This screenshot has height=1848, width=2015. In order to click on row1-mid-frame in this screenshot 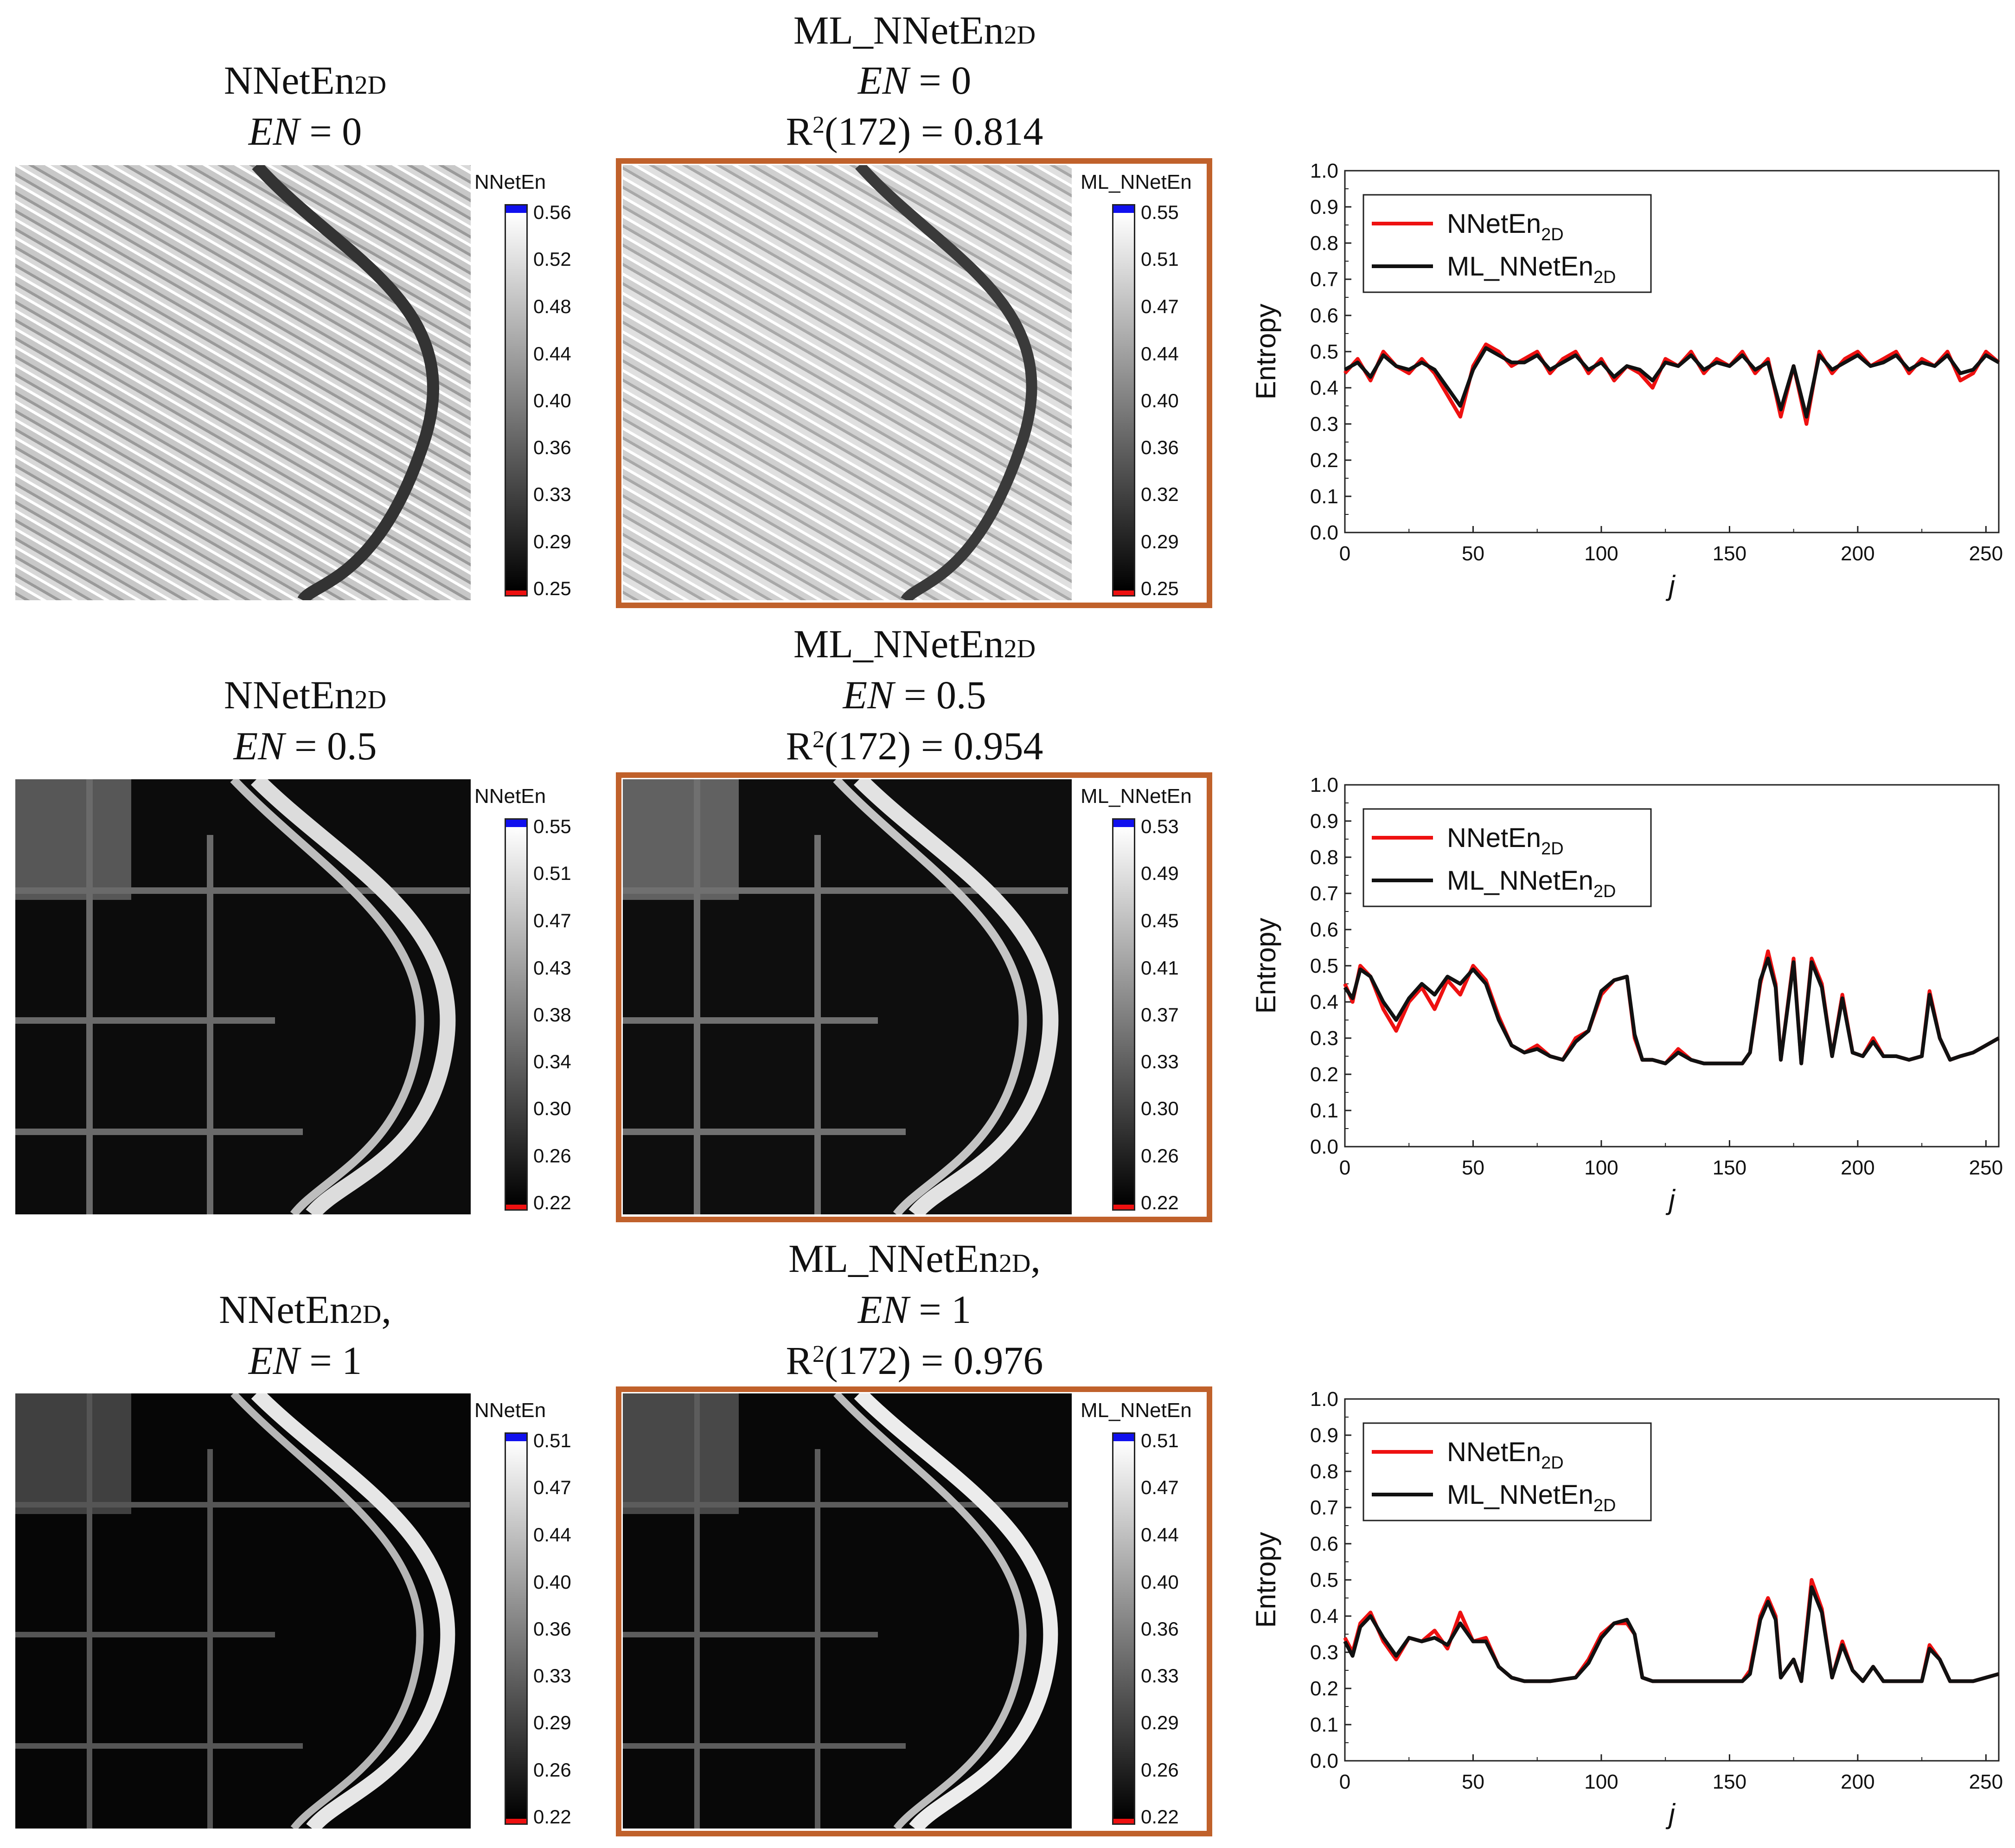, I will do `click(914, 383)`.